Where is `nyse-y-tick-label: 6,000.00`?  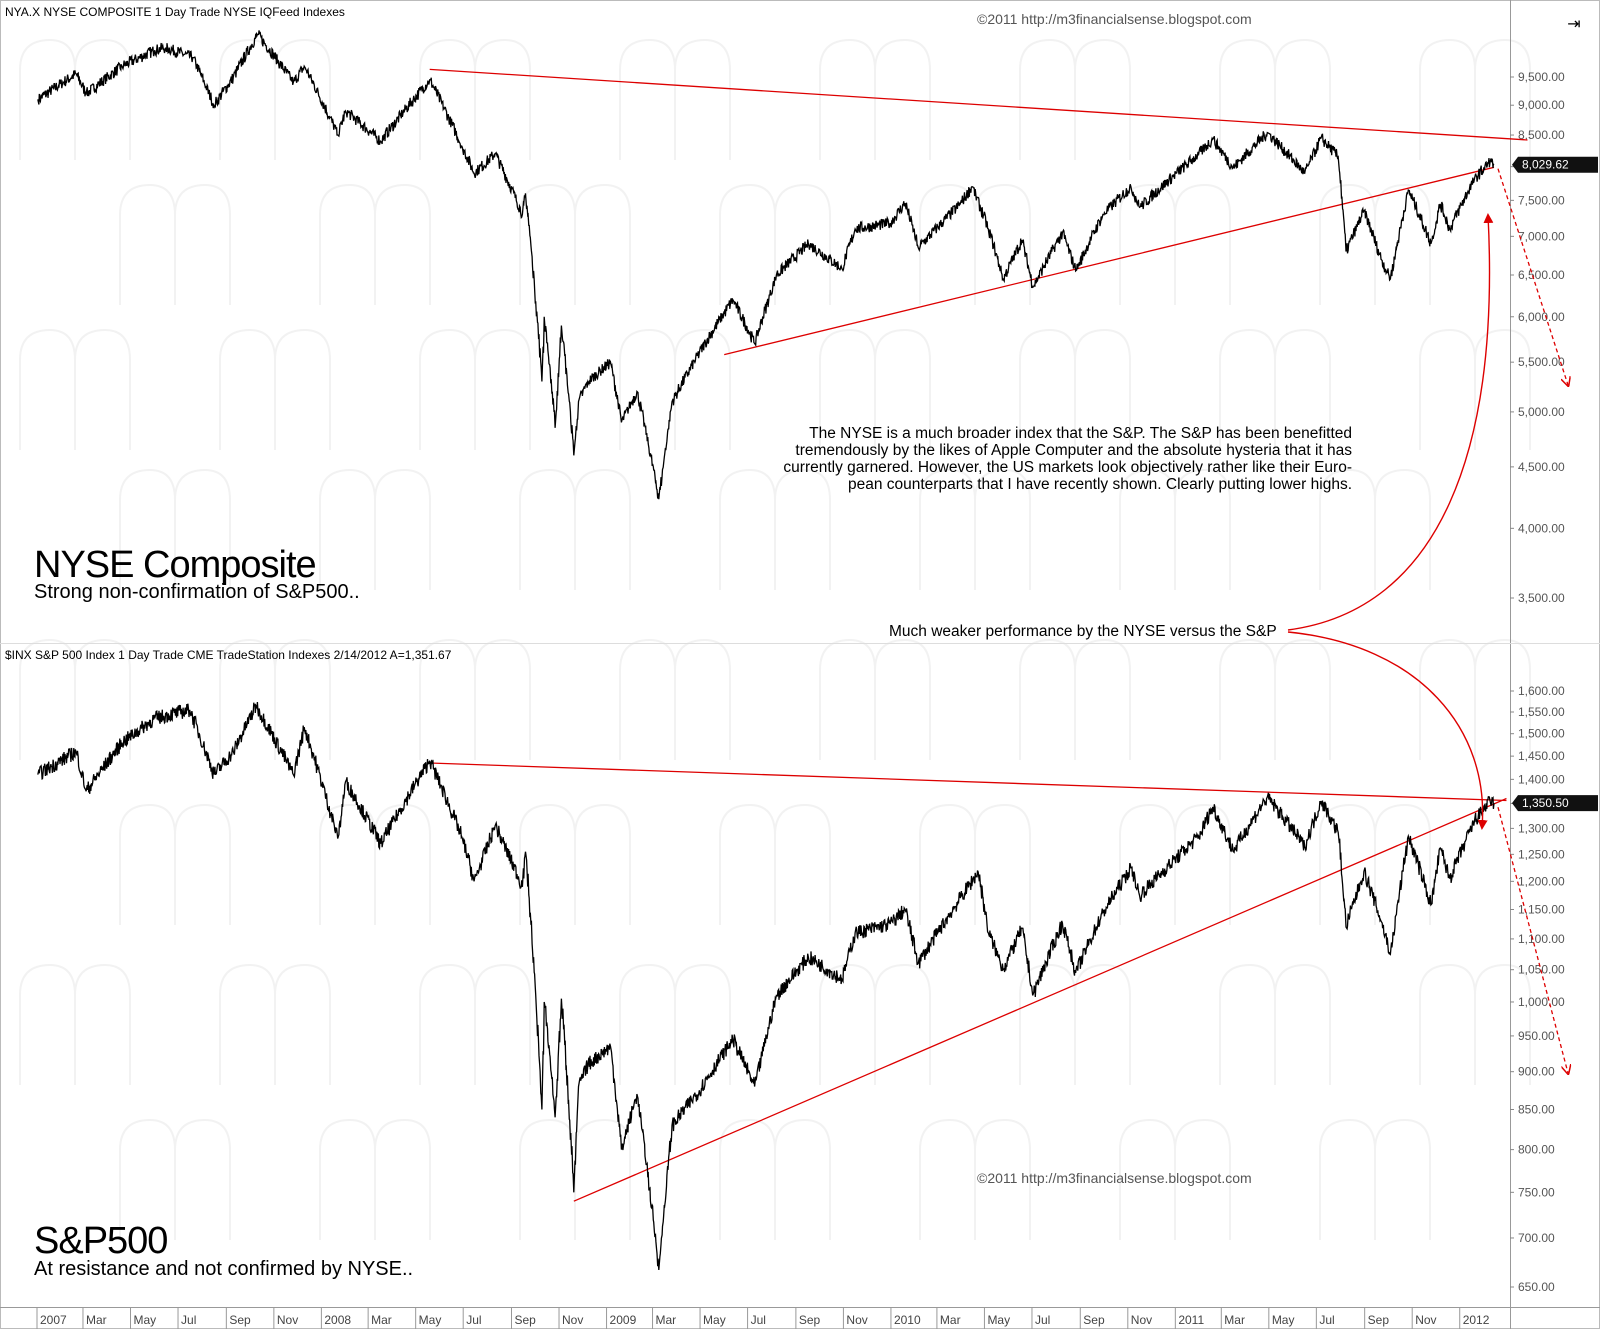 nyse-y-tick-label: 6,000.00 is located at coordinates (1541, 317).